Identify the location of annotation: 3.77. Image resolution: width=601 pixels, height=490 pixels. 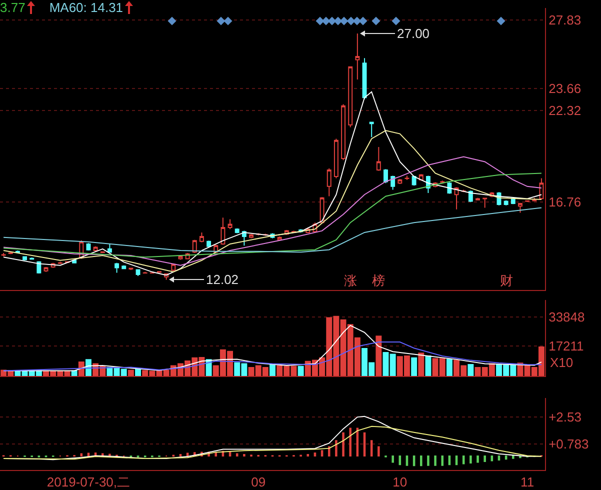
(13, 7).